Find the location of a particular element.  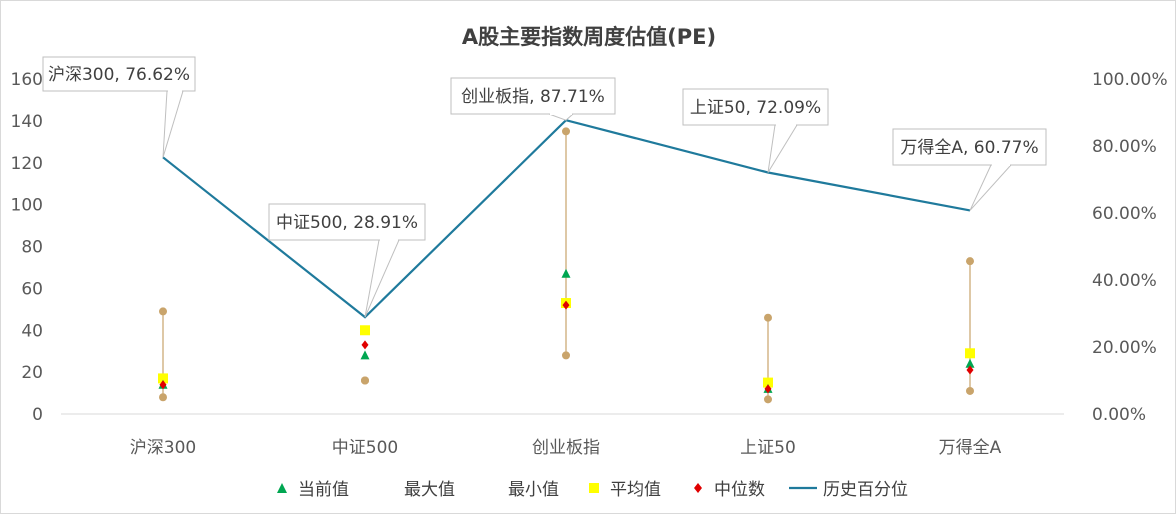

legend-swatch-current is located at coordinates (282, 488).